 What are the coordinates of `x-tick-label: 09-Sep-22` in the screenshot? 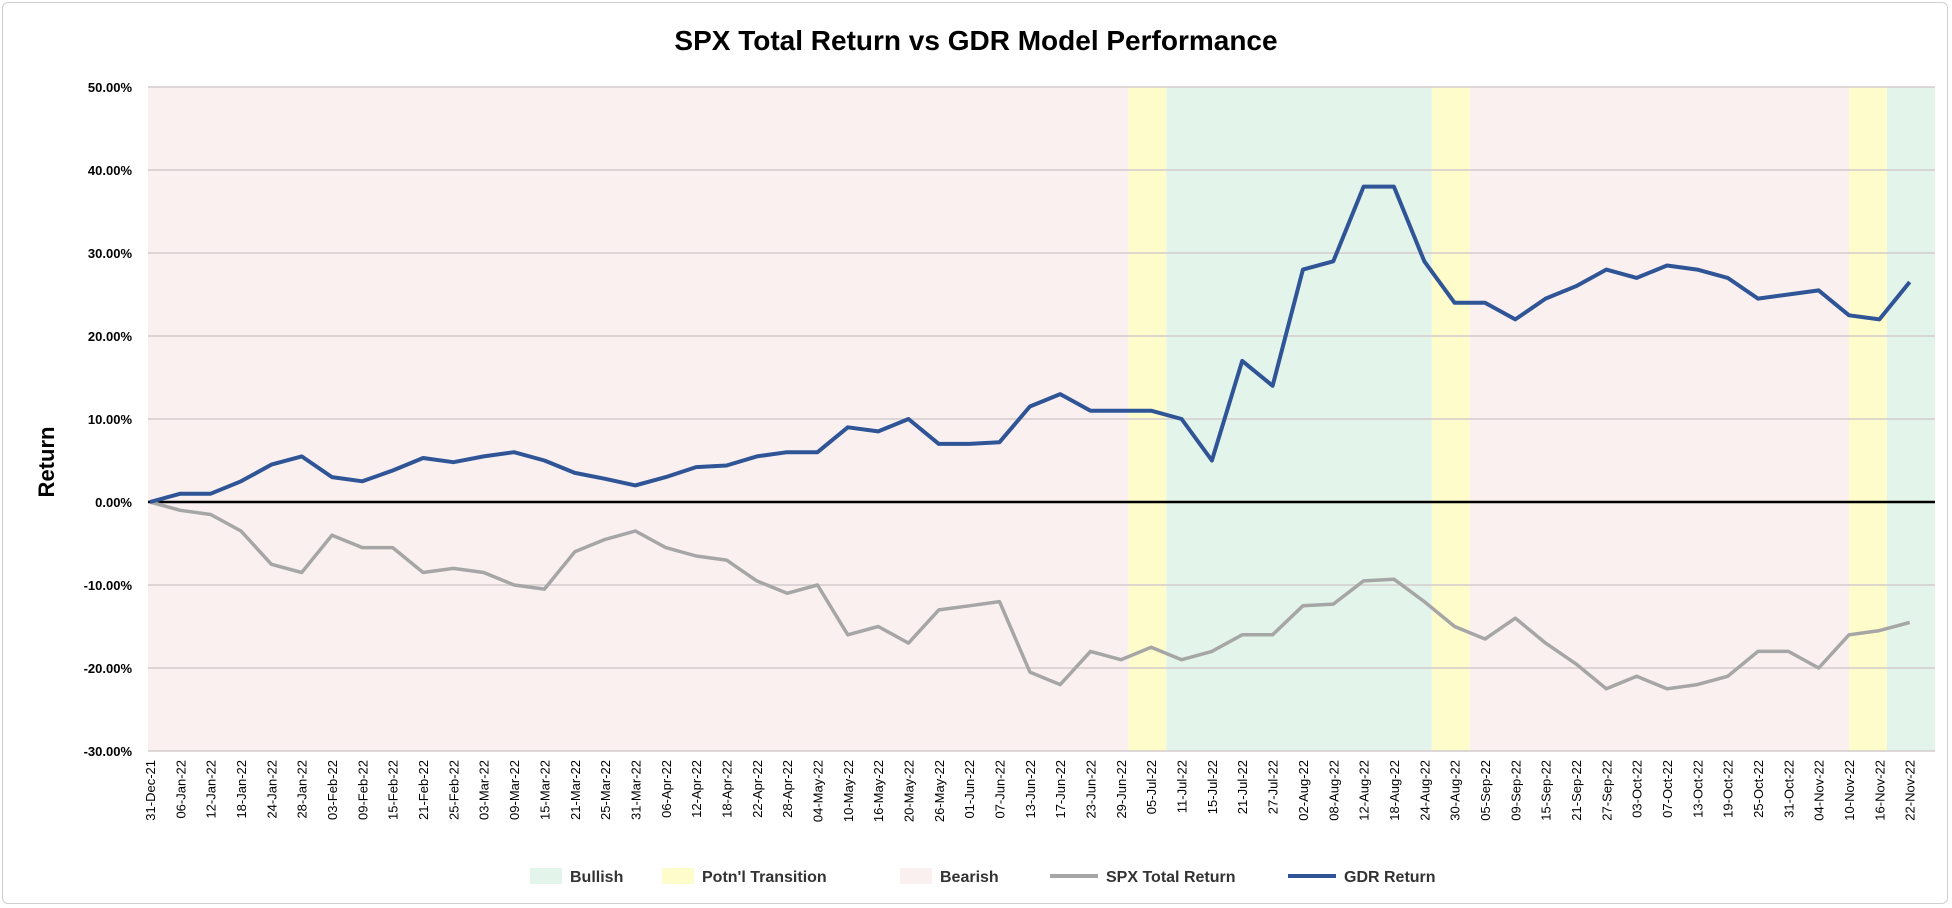 It's located at (1515, 790).